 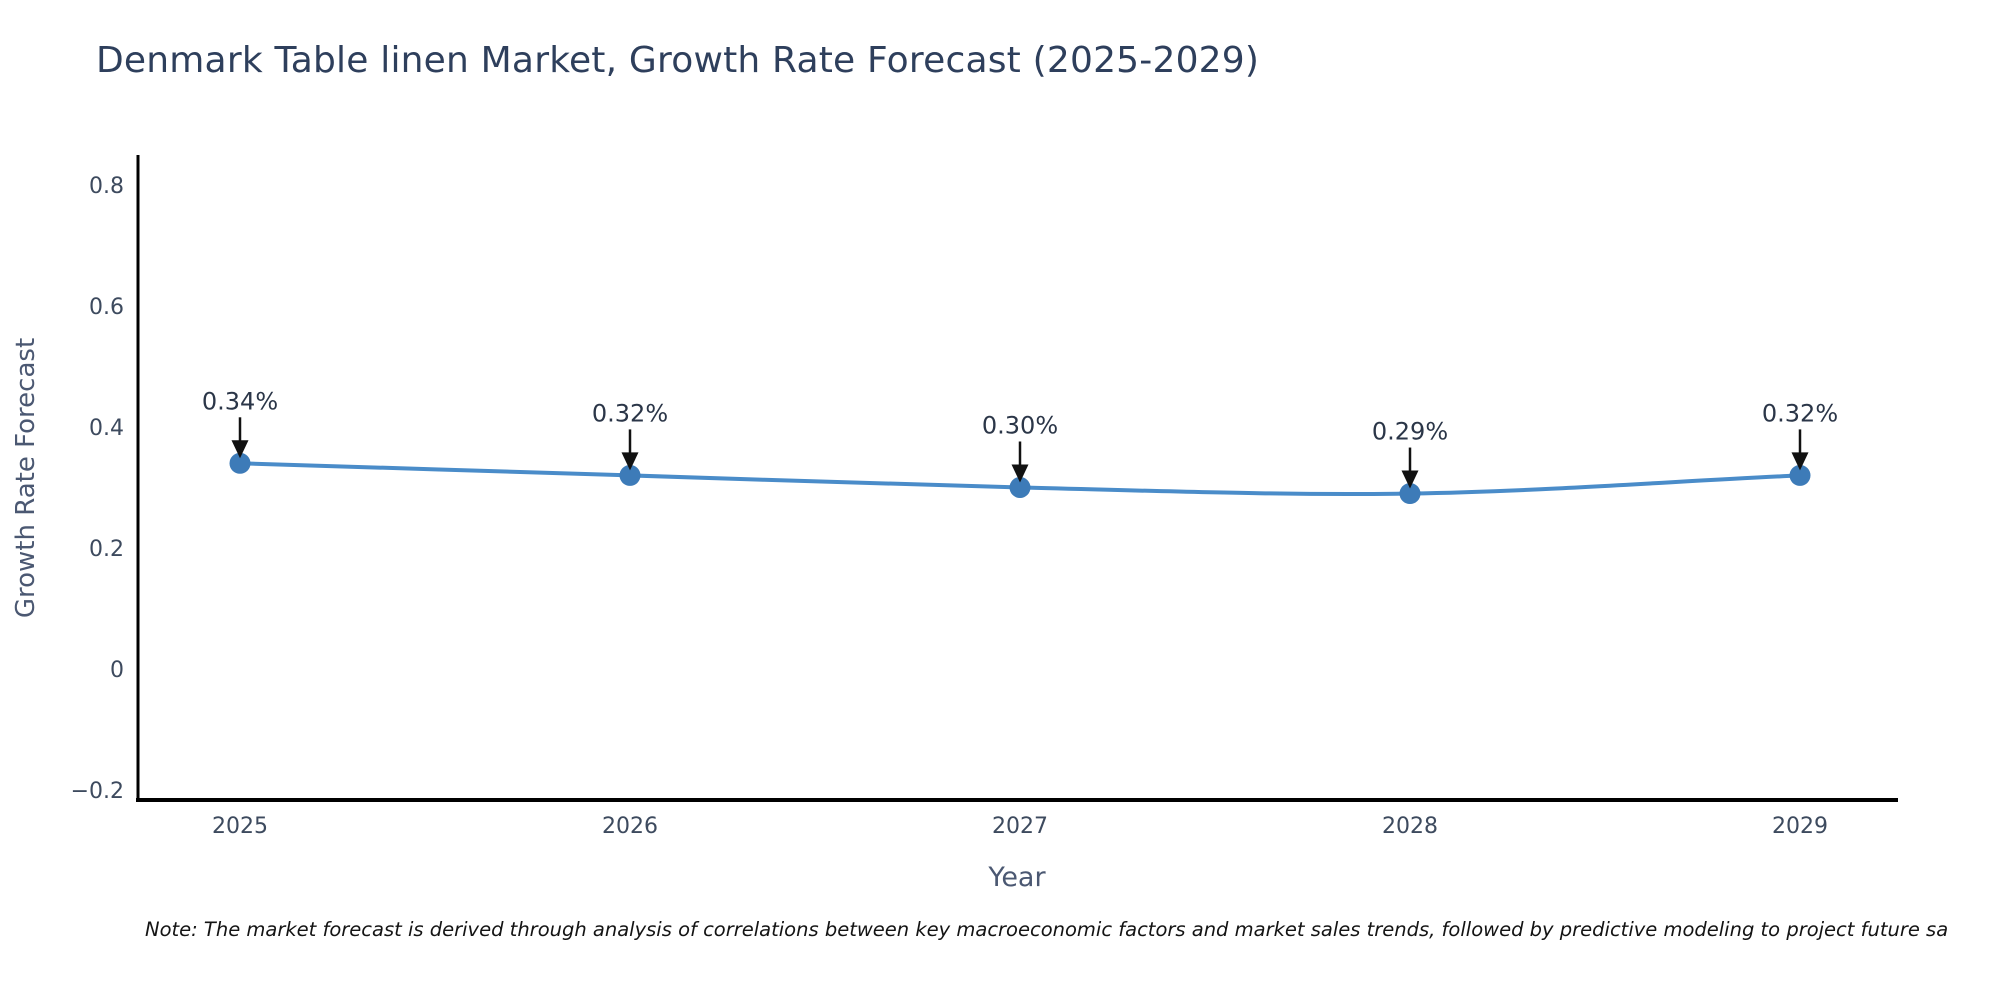 What do you see at coordinates (1016, 877) in the screenshot?
I see `x-axis-title: Year` at bounding box center [1016, 877].